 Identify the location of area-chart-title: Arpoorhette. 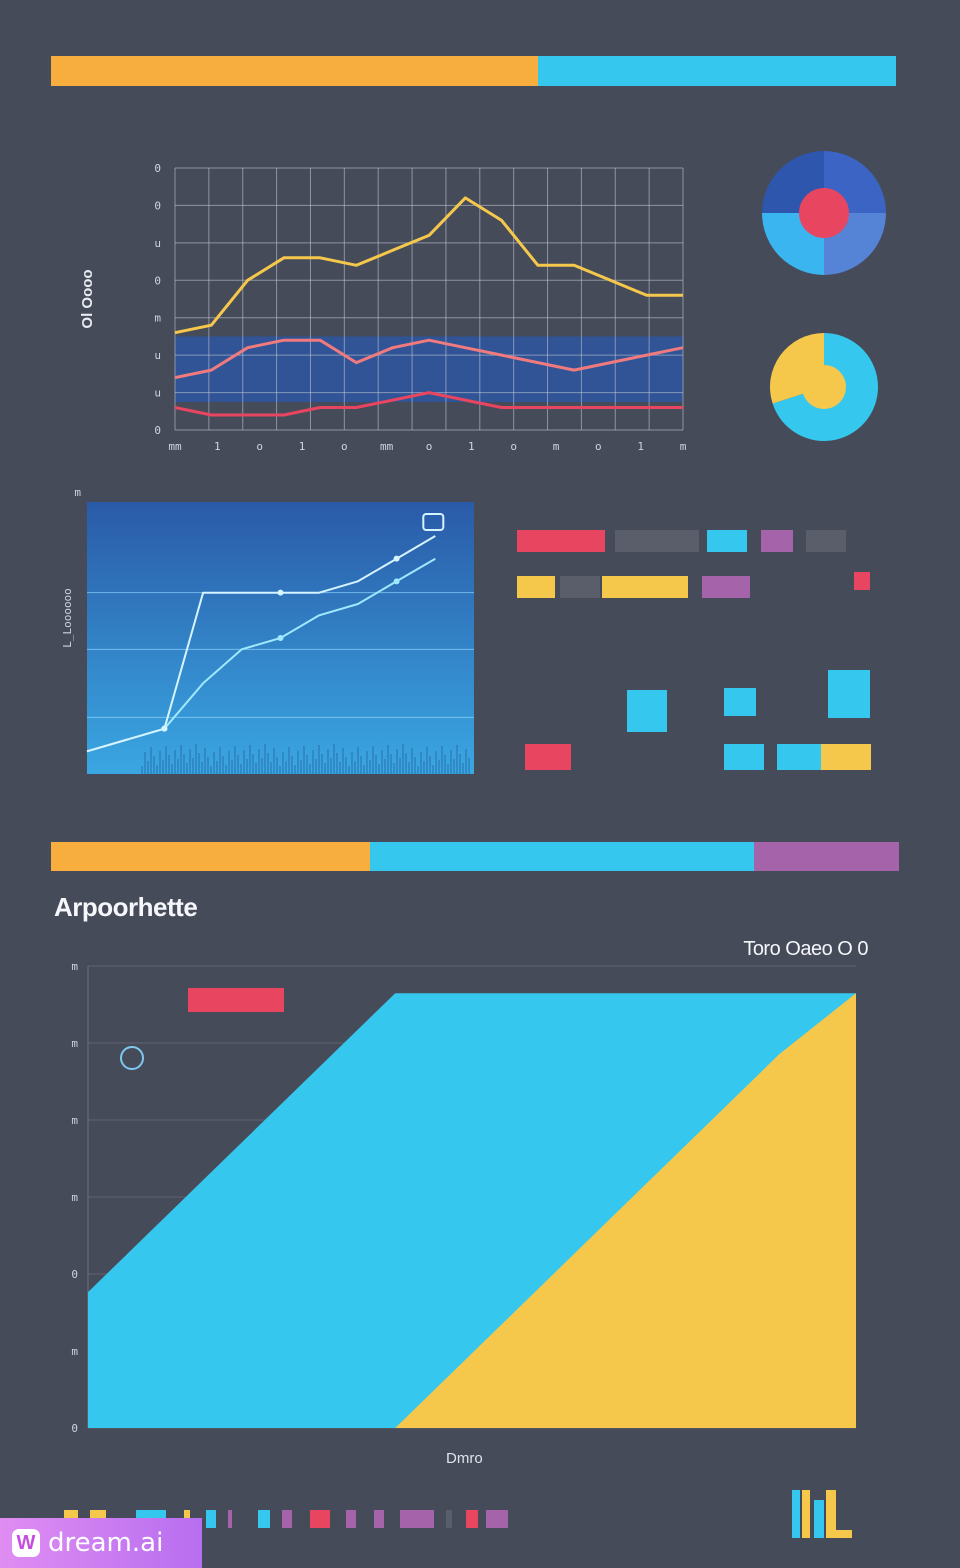
(126, 907).